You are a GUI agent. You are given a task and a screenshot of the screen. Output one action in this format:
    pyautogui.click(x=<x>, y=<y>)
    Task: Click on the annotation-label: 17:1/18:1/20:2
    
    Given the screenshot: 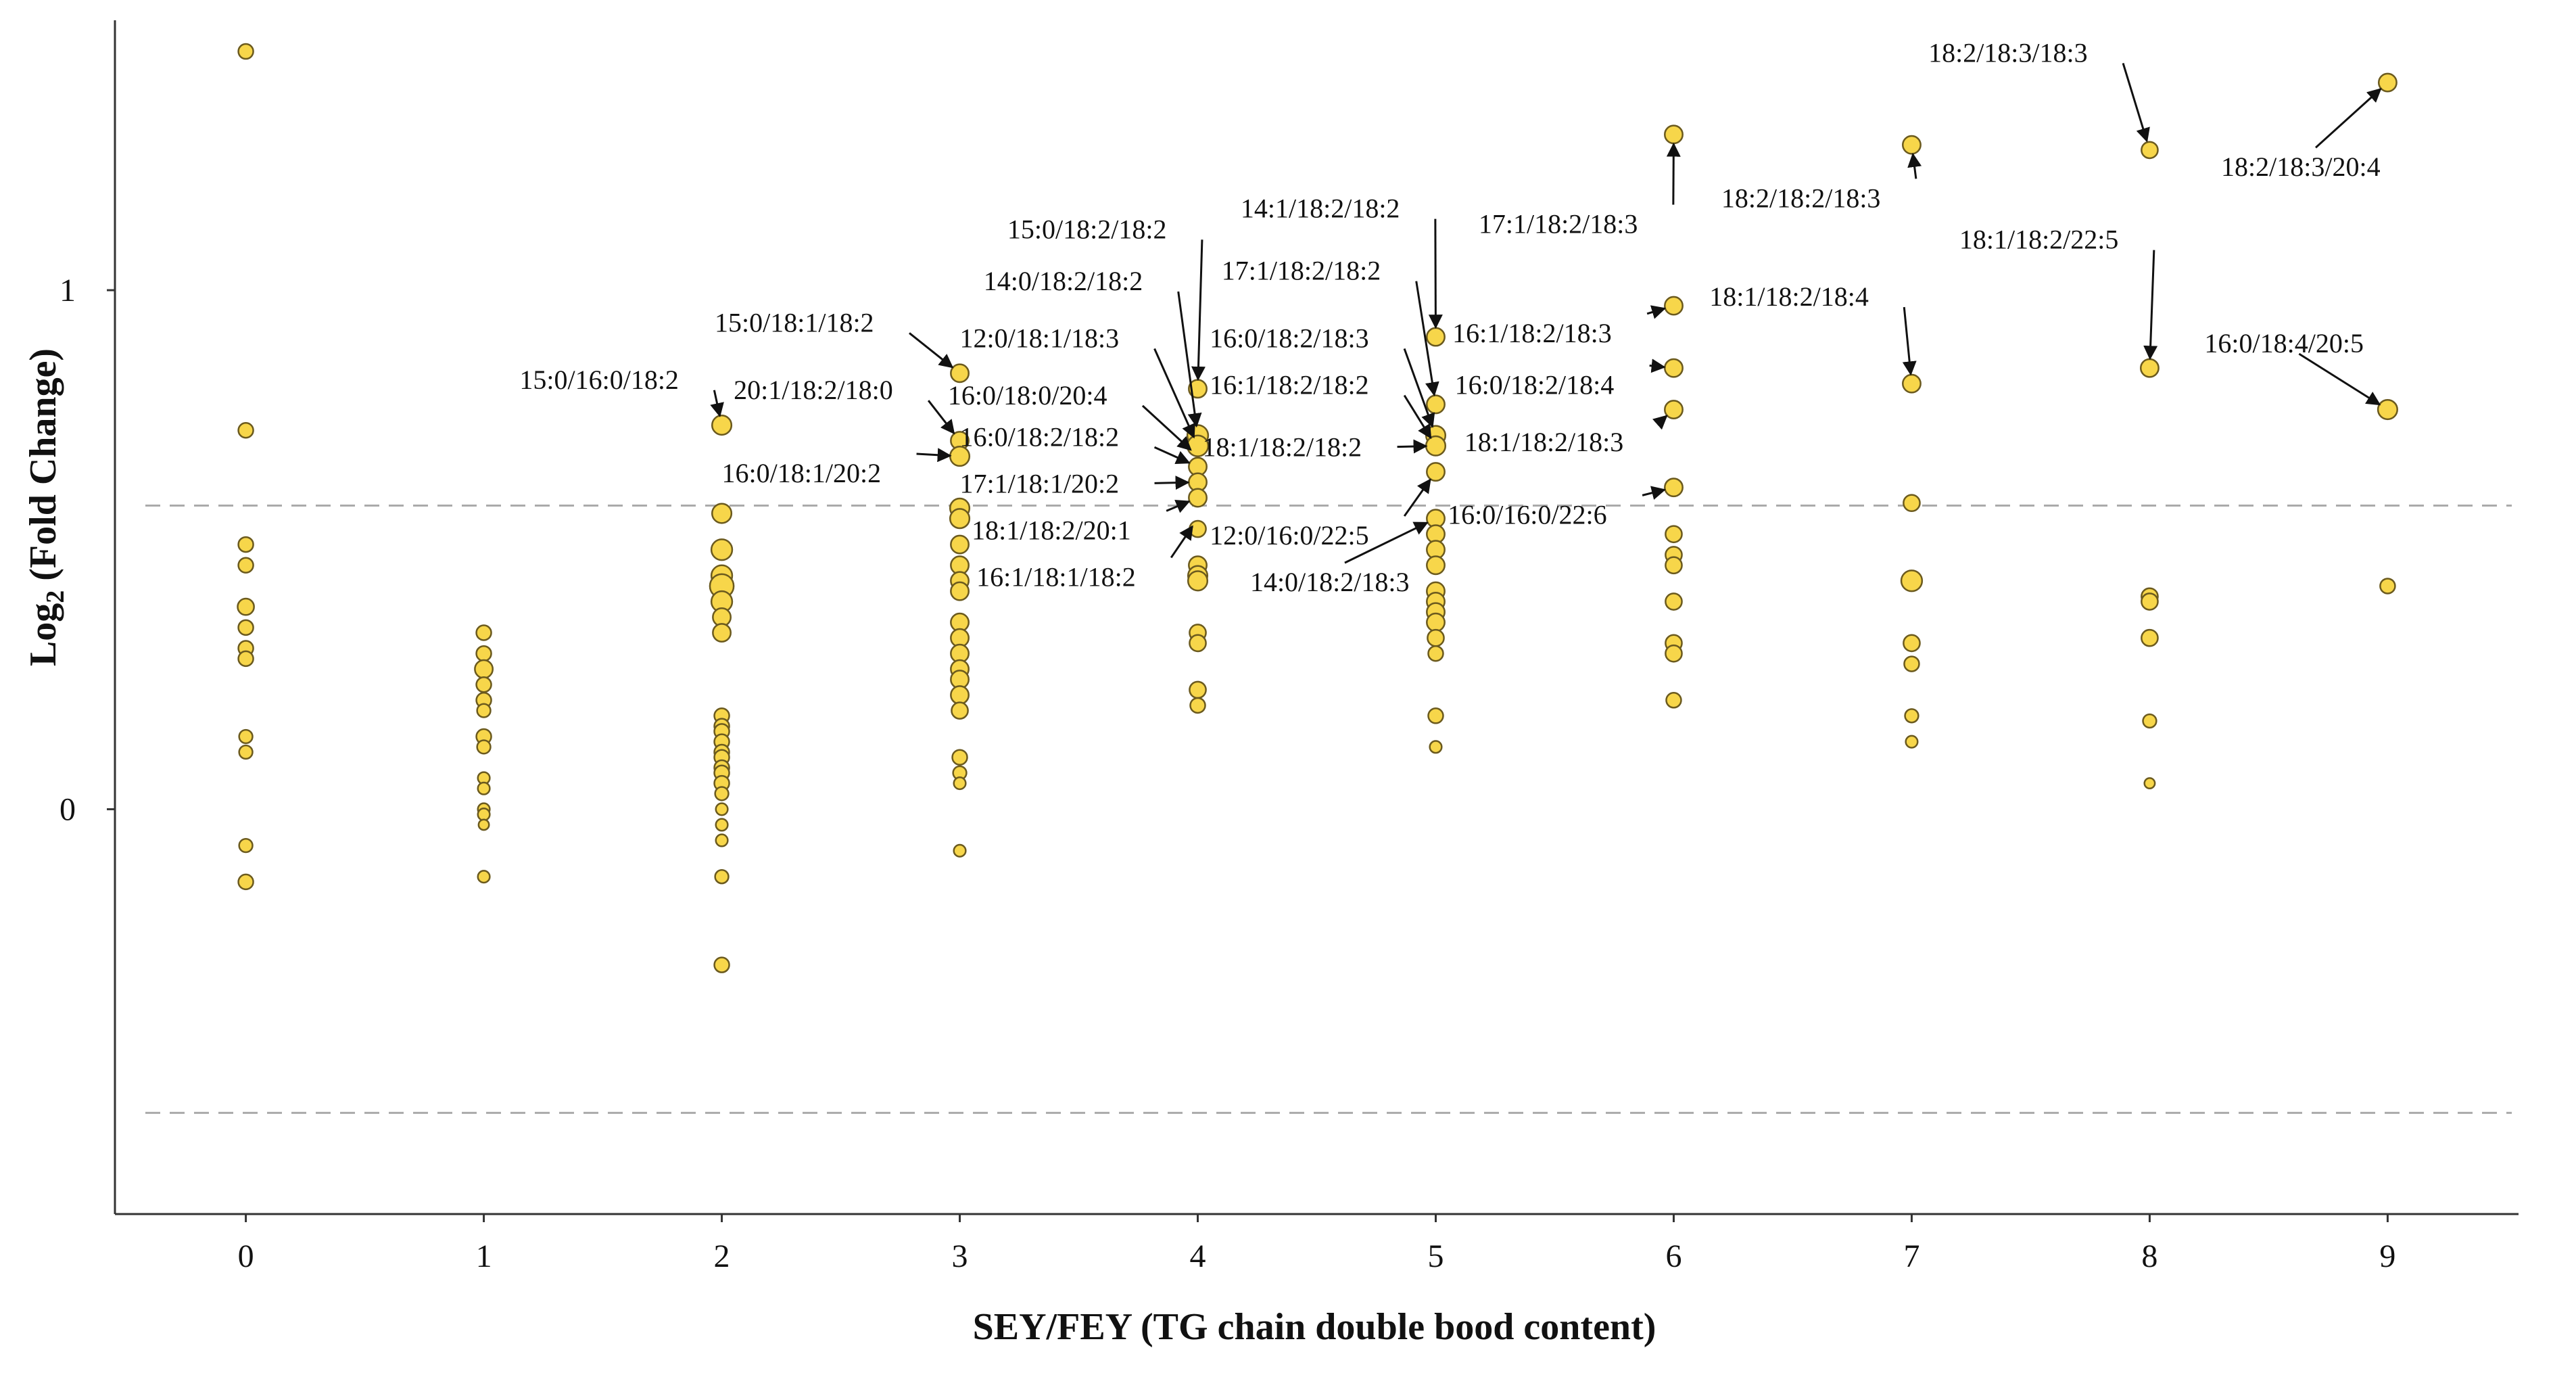 What is the action you would take?
    pyautogui.click(x=1040, y=483)
    